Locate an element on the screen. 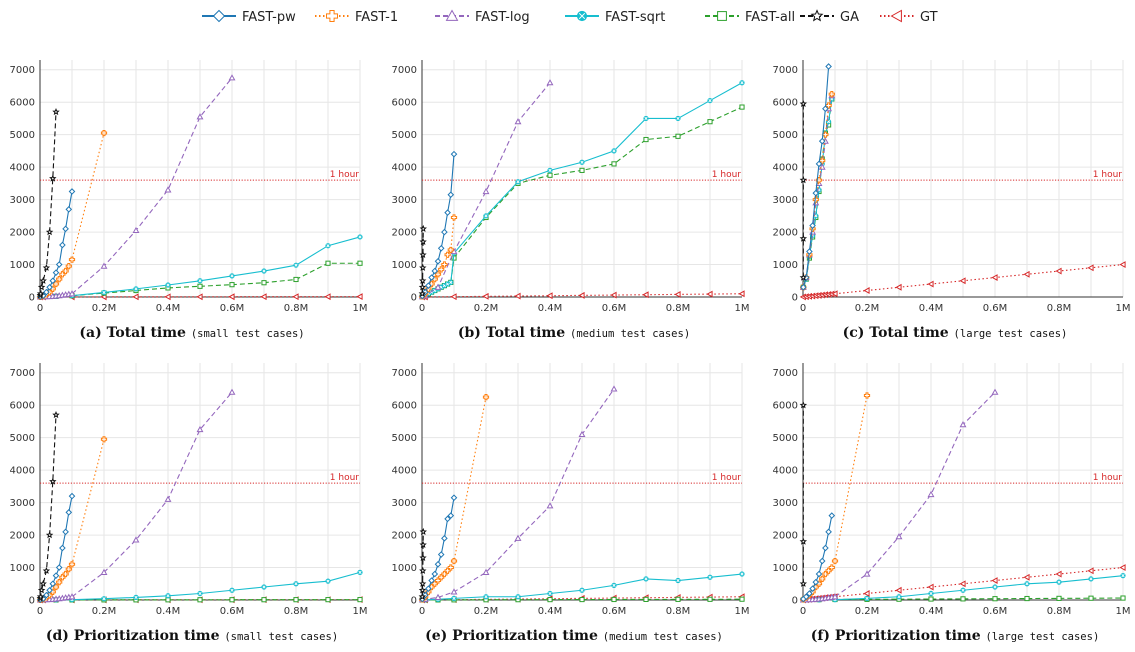 This screenshot has height=652, width=1135. legend-label: GT is located at coordinates (929, 17).